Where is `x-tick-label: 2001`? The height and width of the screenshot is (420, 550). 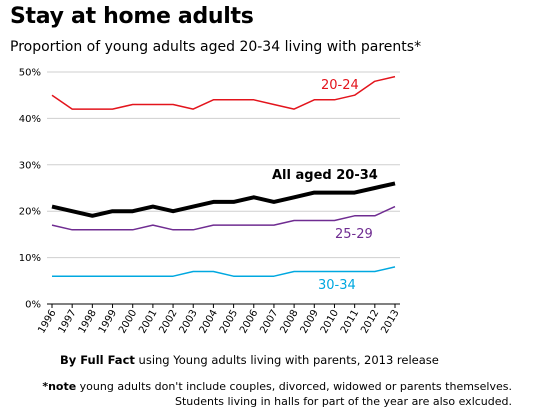 x-tick-label: 2001 is located at coordinates (148, 322).